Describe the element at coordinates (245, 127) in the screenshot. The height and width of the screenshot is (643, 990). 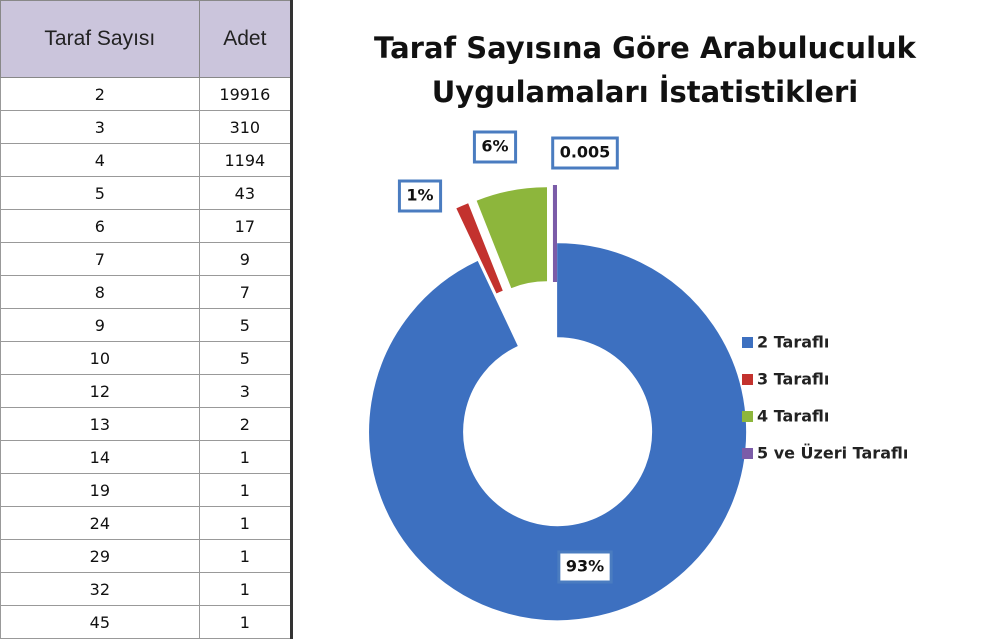
I see `table-cell: 310` at that location.